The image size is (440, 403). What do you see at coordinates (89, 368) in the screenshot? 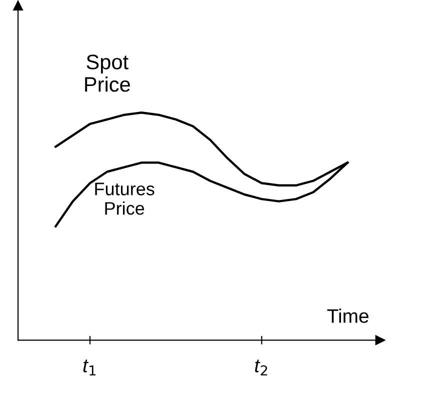
I see `x-tick-label: t$_{1}$` at bounding box center [89, 368].